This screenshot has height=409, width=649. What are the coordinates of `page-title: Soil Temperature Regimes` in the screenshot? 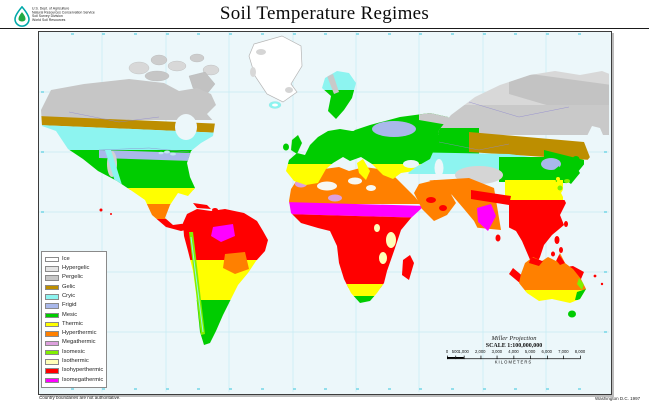 It's located at (324, 13).